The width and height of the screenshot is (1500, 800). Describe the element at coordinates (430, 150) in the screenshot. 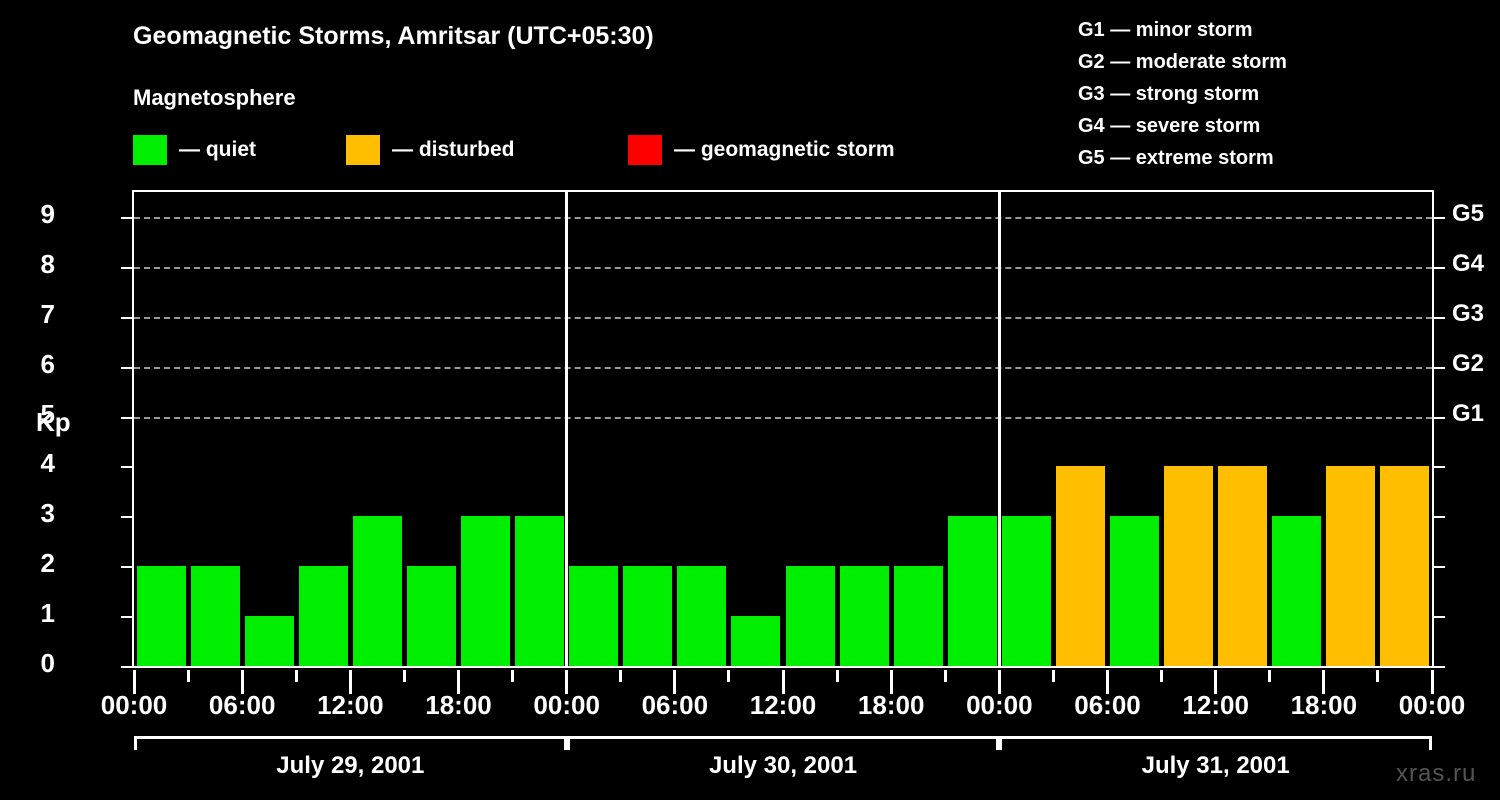

I see `legend-item-disturbed: — disturbed` at that location.